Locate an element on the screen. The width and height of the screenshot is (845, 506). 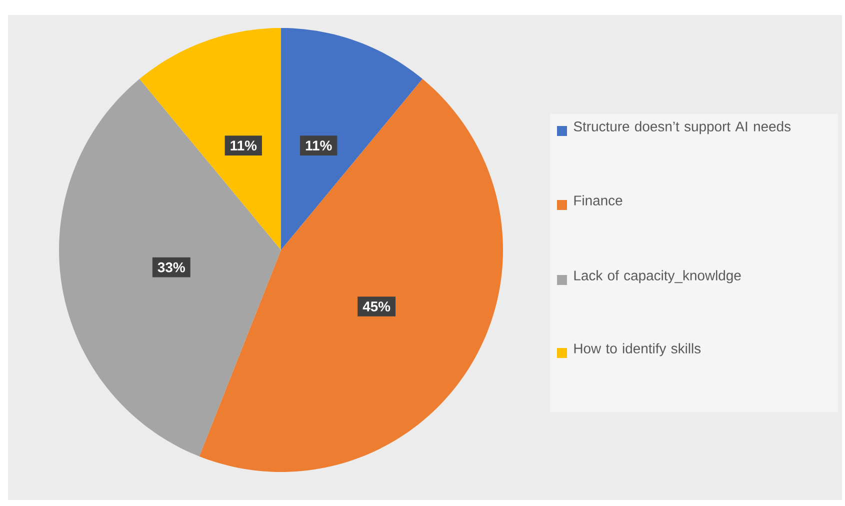
legend-label: Structure doesn’t support AI needs is located at coordinates (682, 127).